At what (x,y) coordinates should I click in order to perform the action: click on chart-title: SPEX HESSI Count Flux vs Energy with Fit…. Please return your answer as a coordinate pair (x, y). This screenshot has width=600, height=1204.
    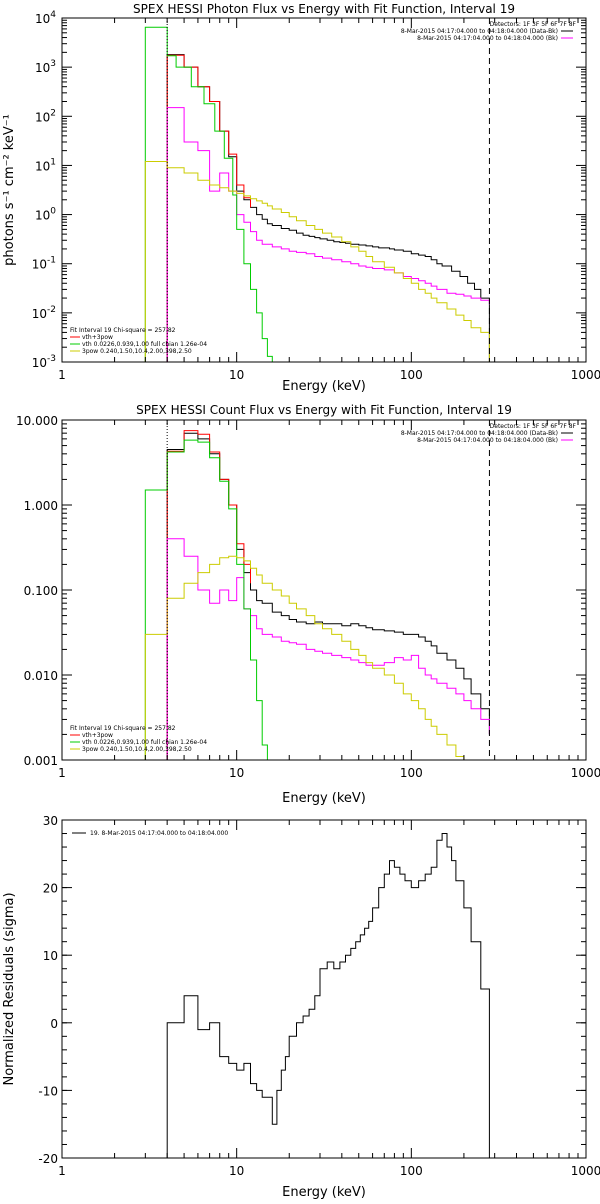
    Looking at the image, I should click on (324, 410).